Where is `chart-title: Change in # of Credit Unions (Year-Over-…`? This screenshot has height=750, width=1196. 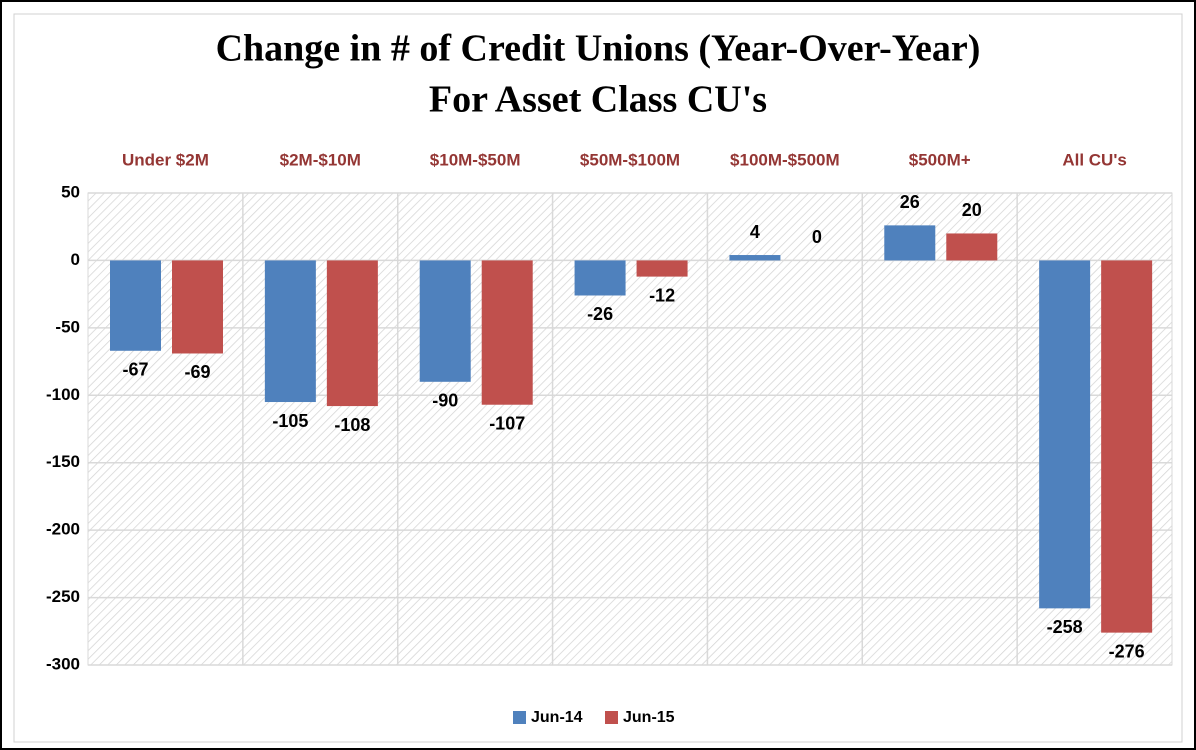 chart-title: Change in # of Credit Unions (Year-Over-… is located at coordinates (598, 49).